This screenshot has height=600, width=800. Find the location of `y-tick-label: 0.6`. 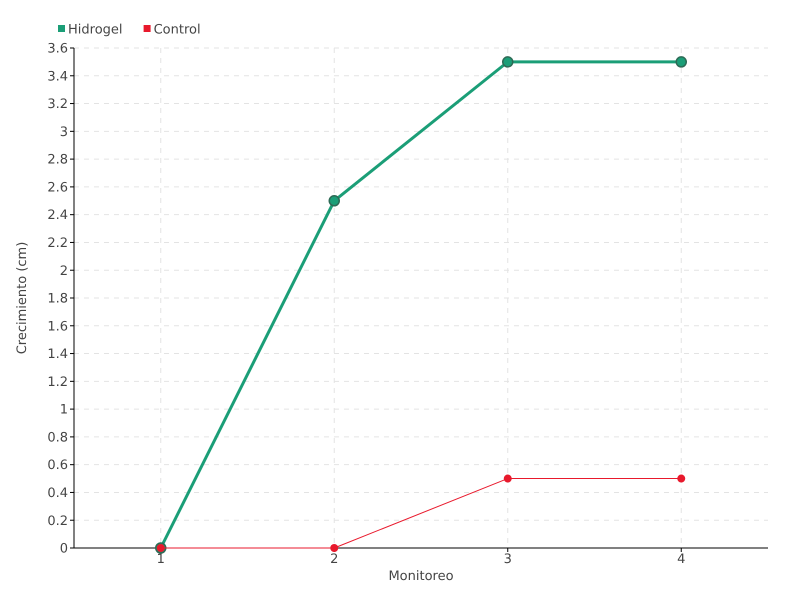

y-tick-label: 0.6 is located at coordinates (57, 466).